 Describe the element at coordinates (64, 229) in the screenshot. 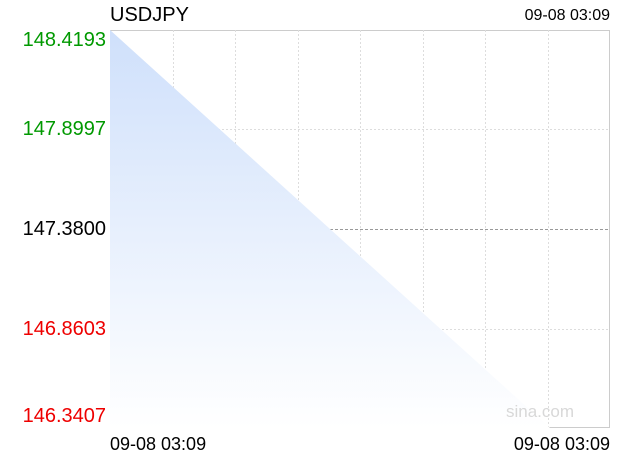

I see `y-tick-label: 147.3800` at that location.